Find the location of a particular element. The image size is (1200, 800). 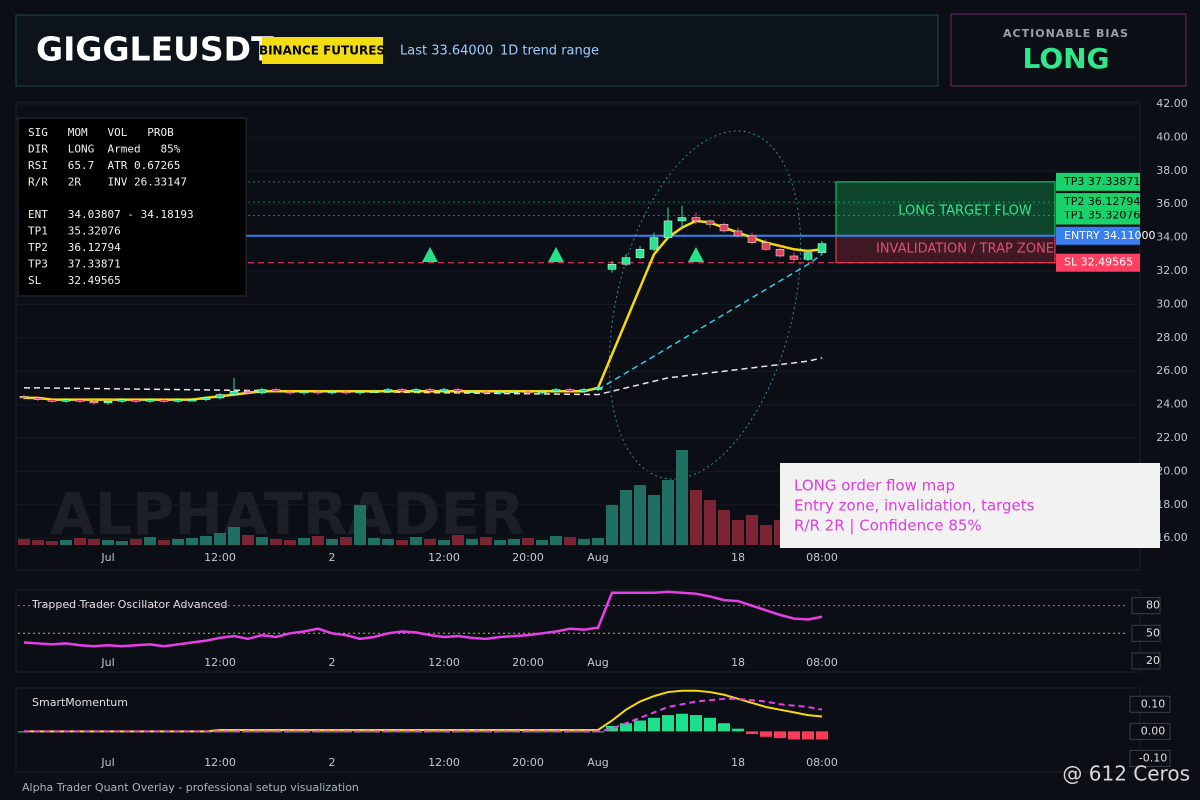

y-tick-label: 26.00 is located at coordinates (1172, 370).